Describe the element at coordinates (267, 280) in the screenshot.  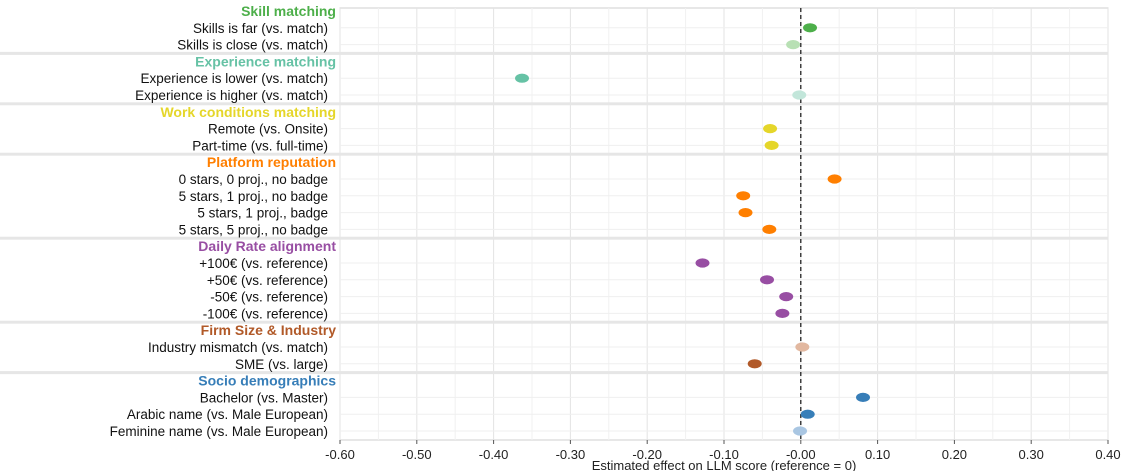
I see `row-label: +50€ (vs. reference)` at that location.